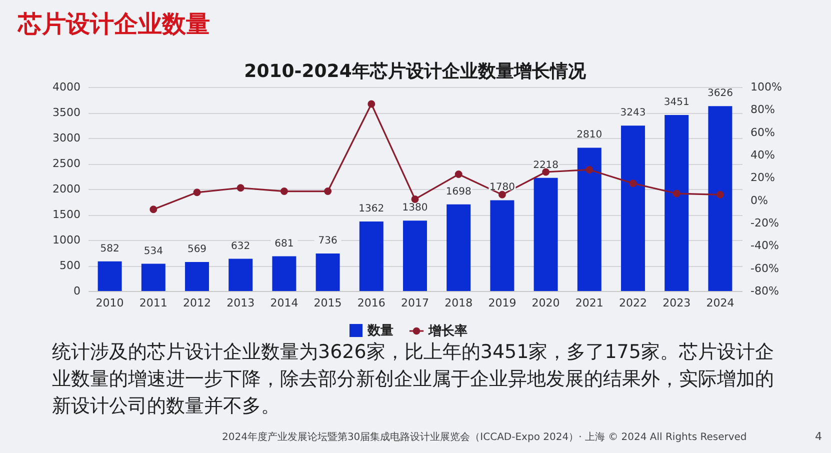 This screenshot has width=831, height=453. I want to click on y-tick-label: 2500, so click(66, 163).